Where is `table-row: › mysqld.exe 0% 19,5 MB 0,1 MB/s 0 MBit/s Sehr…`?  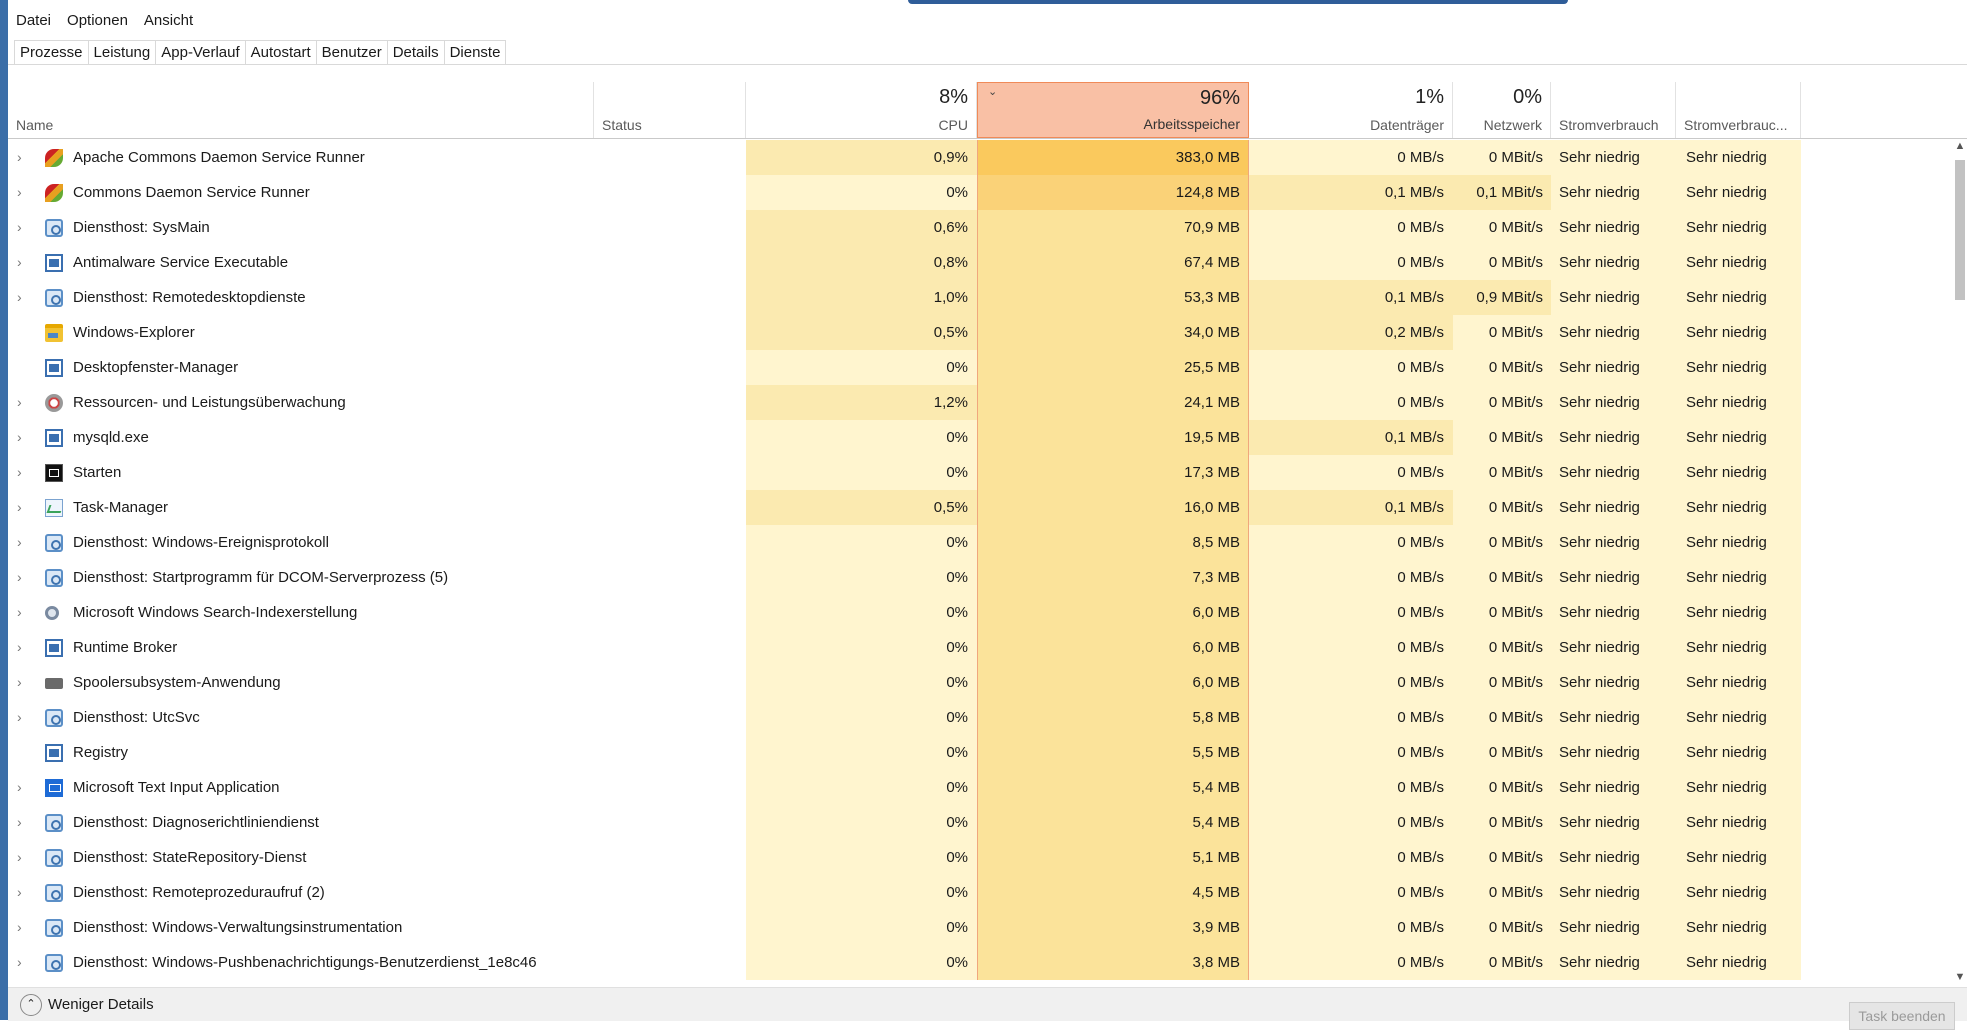 table-row: › mysqld.exe 0% 19,5 MB 0,1 MB/s 0 MBit/s Sehr… is located at coordinates (978, 437).